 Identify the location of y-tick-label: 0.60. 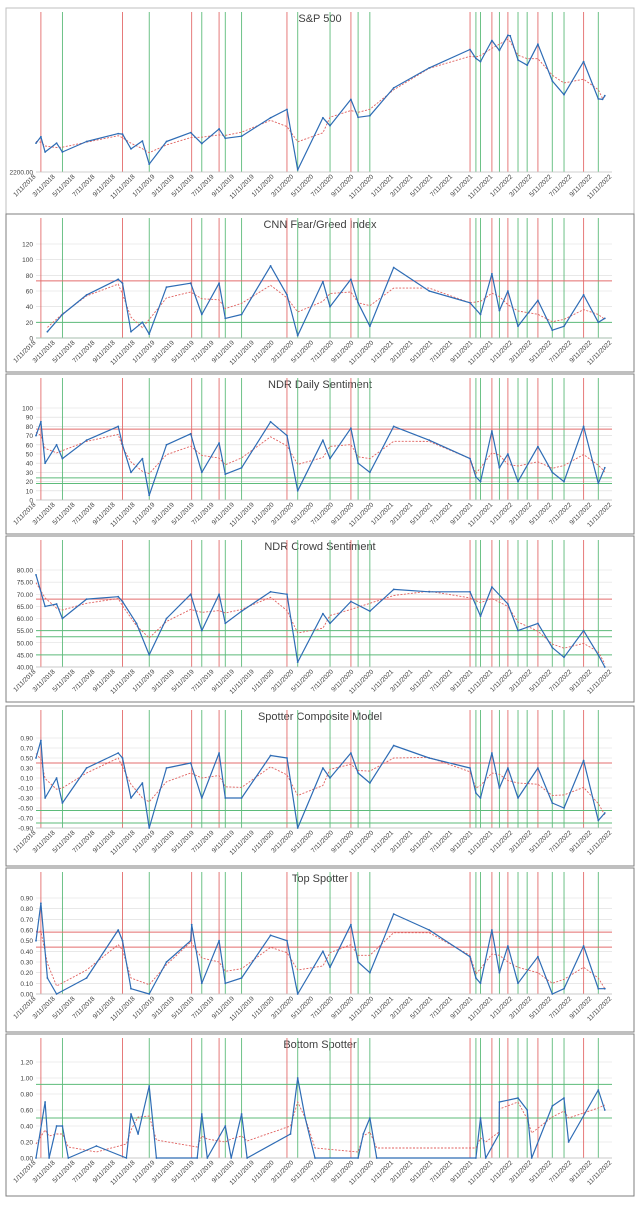
(26, 1111).